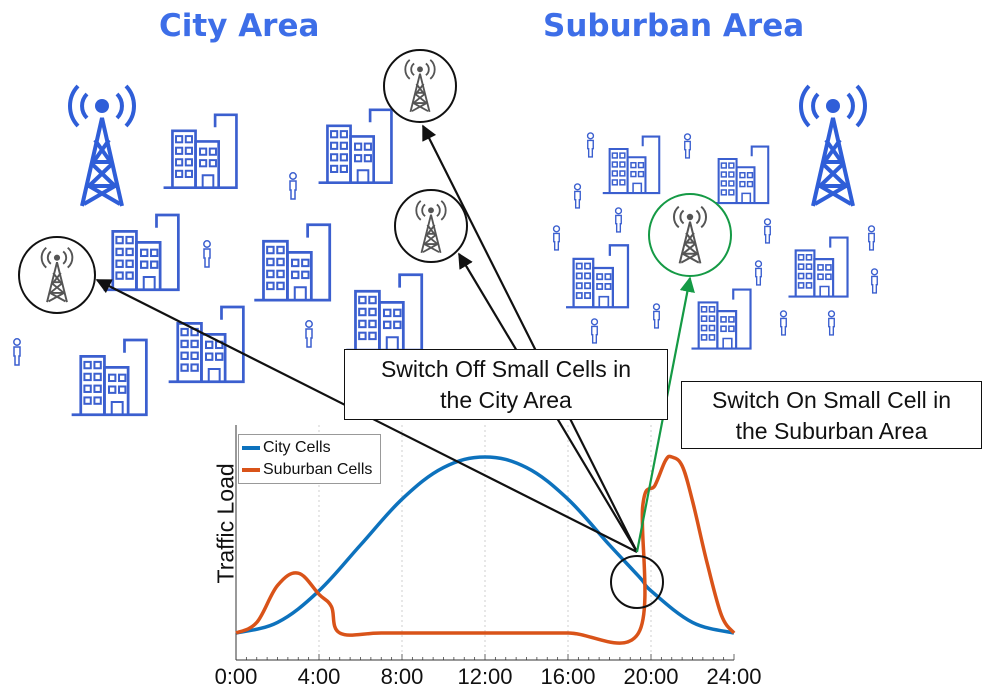 Image resolution: width=987 pixels, height=694 pixels. What do you see at coordinates (506, 369) in the screenshot?
I see `switch-off-callout-line-1: Switch Off Small Cells in` at bounding box center [506, 369].